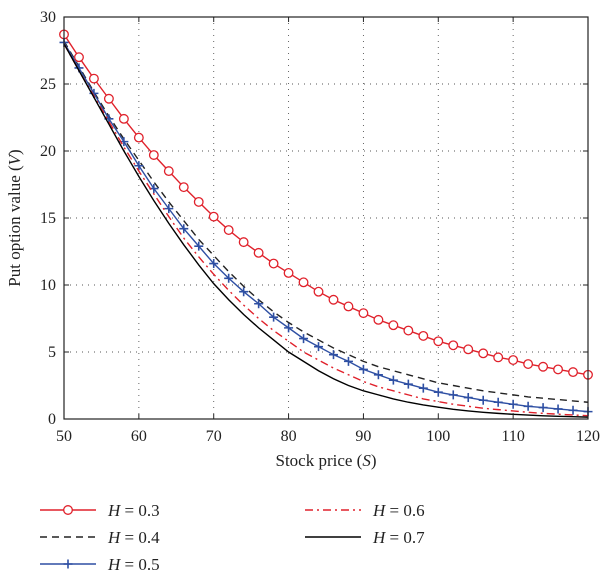 The height and width of the screenshot is (582, 601). Describe the element at coordinates (398, 537) in the screenshot. I see `legend-label: H = 0.7` at that location.